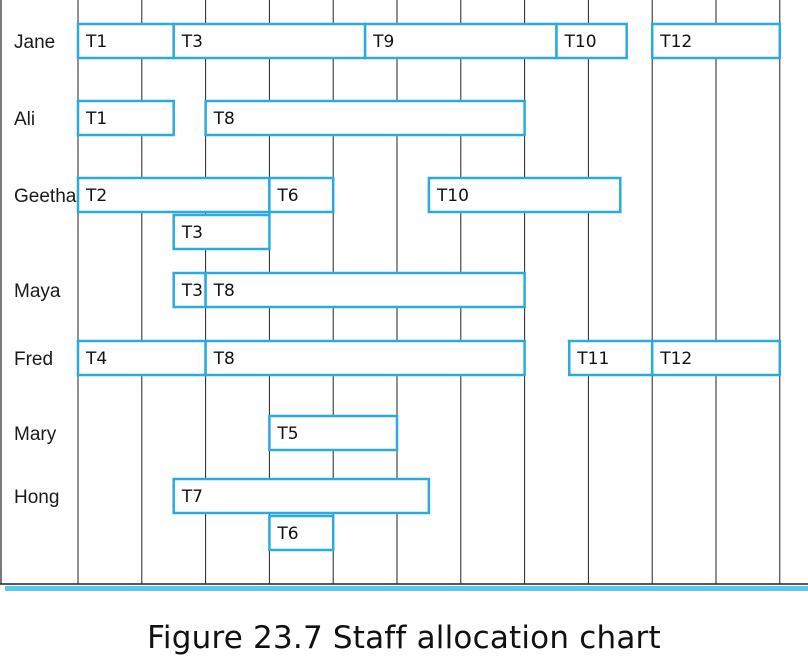 The width and height of the screenshot is (808, 663). What do you see at coordinates (24, 119) in the screenshot?
I see `staff-name-ali: Ali` at bounding box center [24, 119].